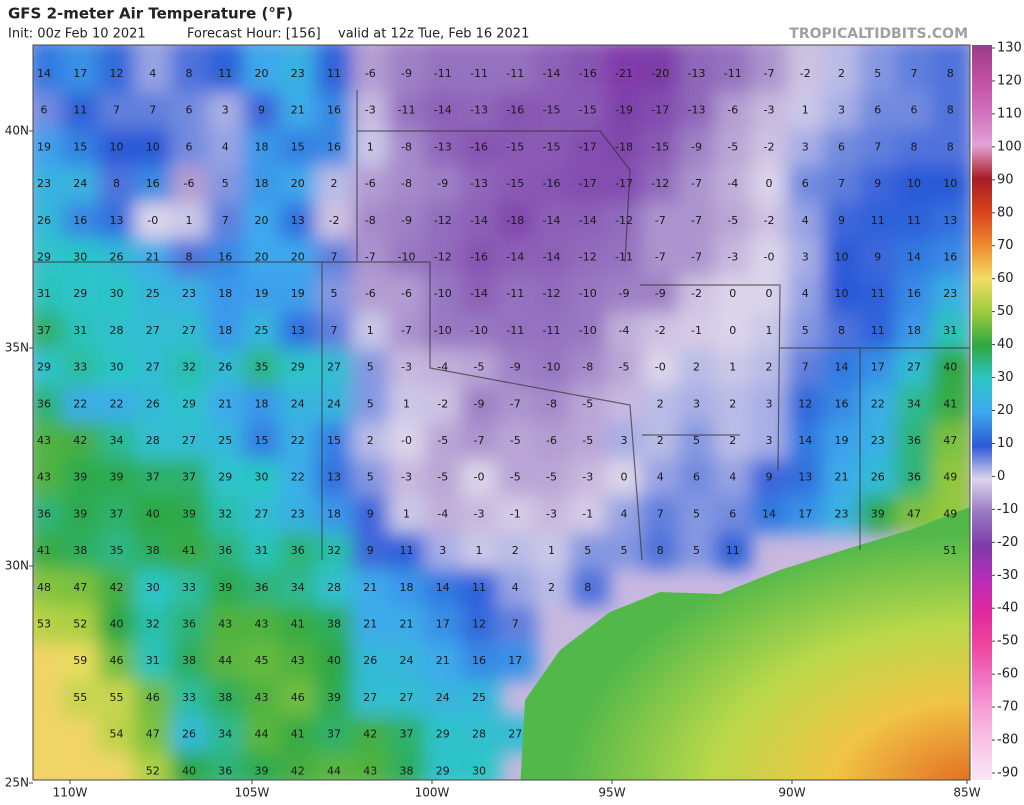 This screenshot has width=1024, height=805. Describe the element at coordinates (262, 587) in the screenshot. I see `temp-value: 36` at that location.